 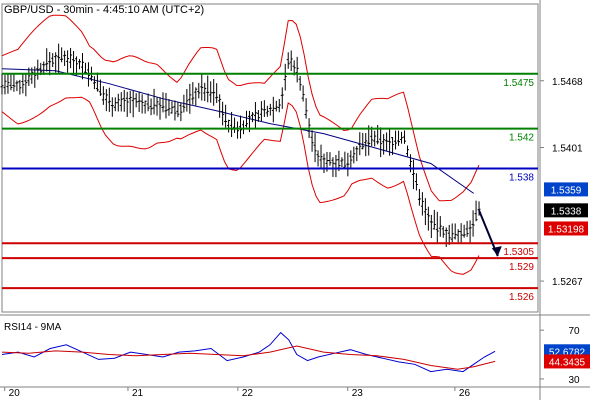 What do you see at coordinates (521, 138) in the screenshot?
I see `level-label: 1.542` at bounding box center [521, 138].